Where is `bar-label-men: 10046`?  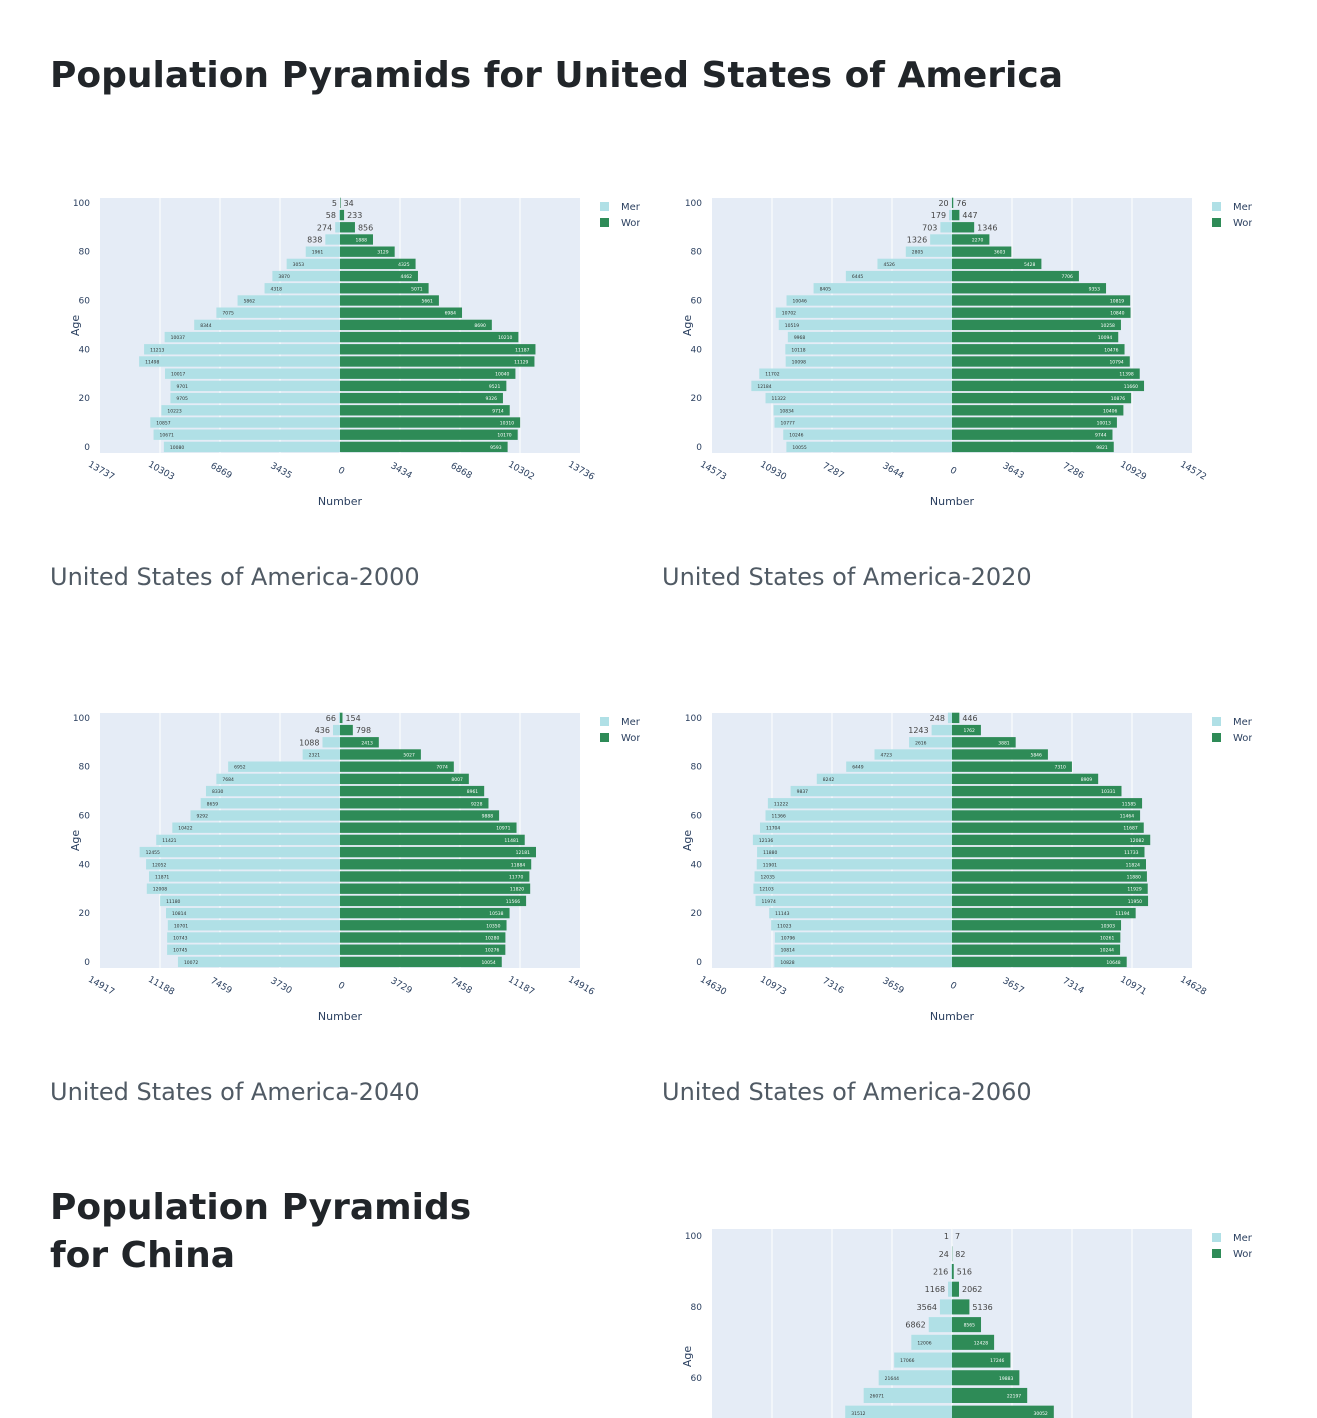 bar-label-men: 10046 is located at coordinates (800, 301).